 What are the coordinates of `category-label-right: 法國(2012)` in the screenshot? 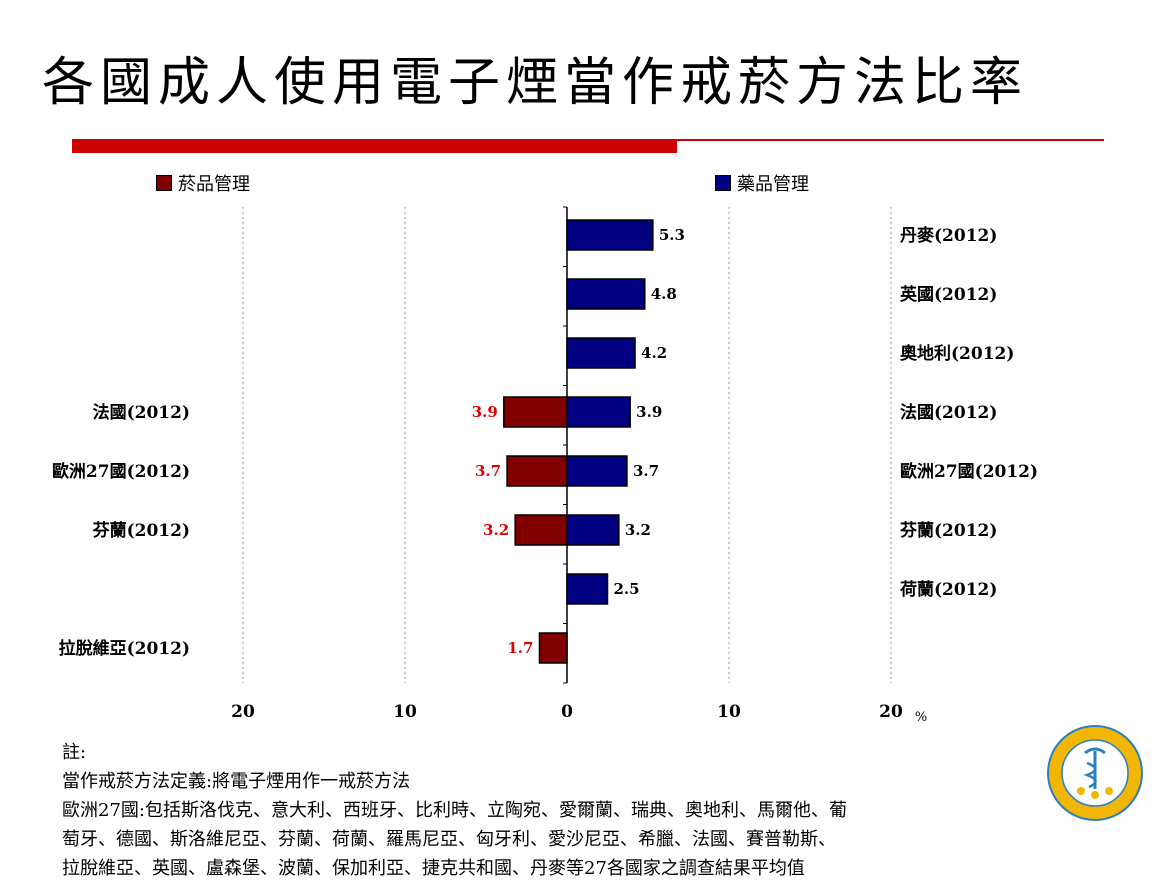 It's located at (948, 412).